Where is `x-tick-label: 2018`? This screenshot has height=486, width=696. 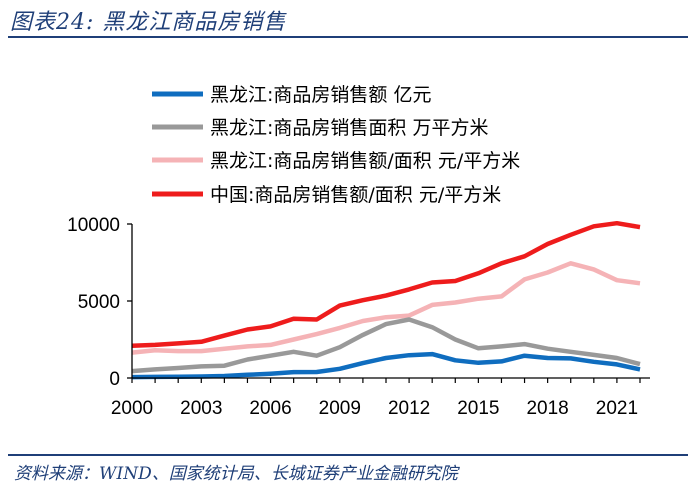 x-tick-label: 2018 is located at coordinates (547, 408).